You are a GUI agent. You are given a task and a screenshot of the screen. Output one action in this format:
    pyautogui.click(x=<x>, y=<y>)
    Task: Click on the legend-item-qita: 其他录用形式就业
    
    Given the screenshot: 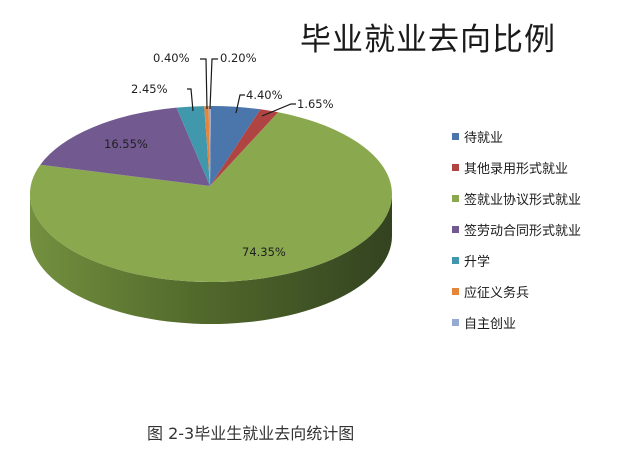 What is the action you would take?
    pyautogui.click(x=516, y=167)
    